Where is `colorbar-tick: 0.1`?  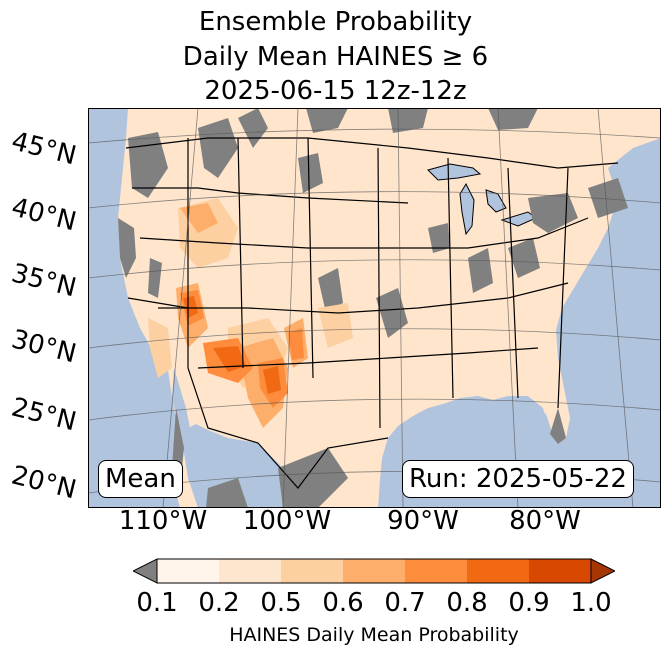 colorbar-tick: 0.1 is located at coordinates (157, 603).